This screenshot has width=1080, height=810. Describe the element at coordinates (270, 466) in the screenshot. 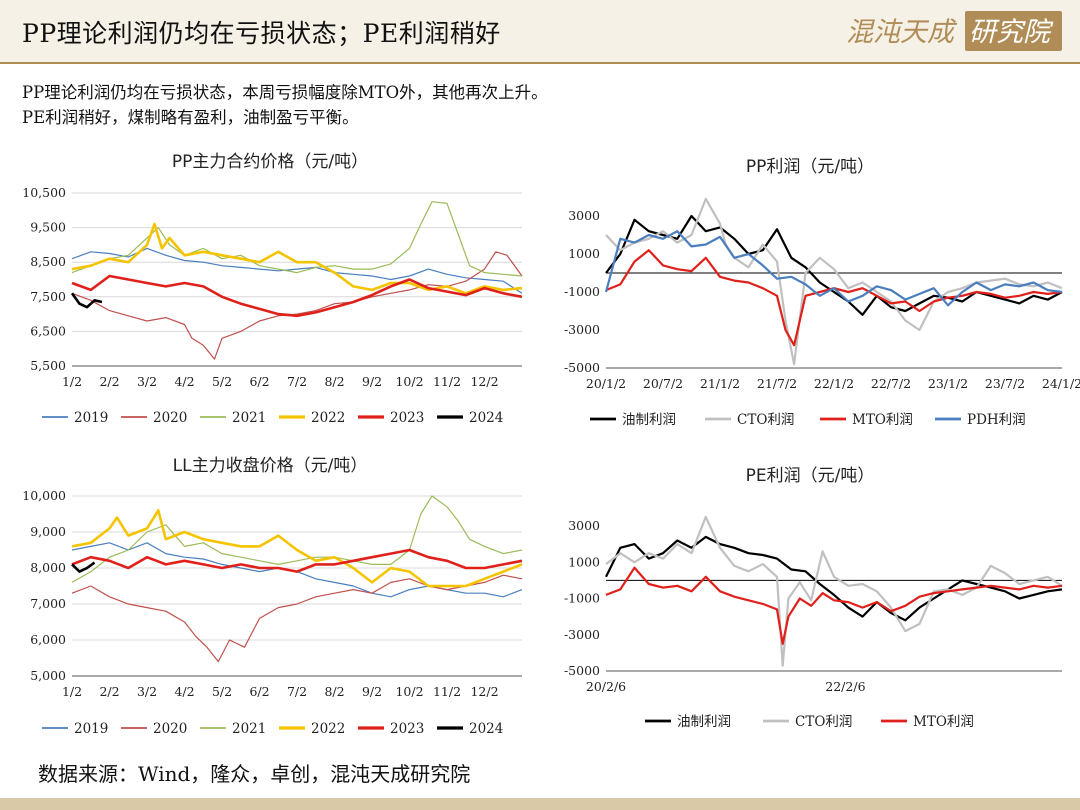

I see `chart-title: LL主力收盘价格（元/吨）` at that location.